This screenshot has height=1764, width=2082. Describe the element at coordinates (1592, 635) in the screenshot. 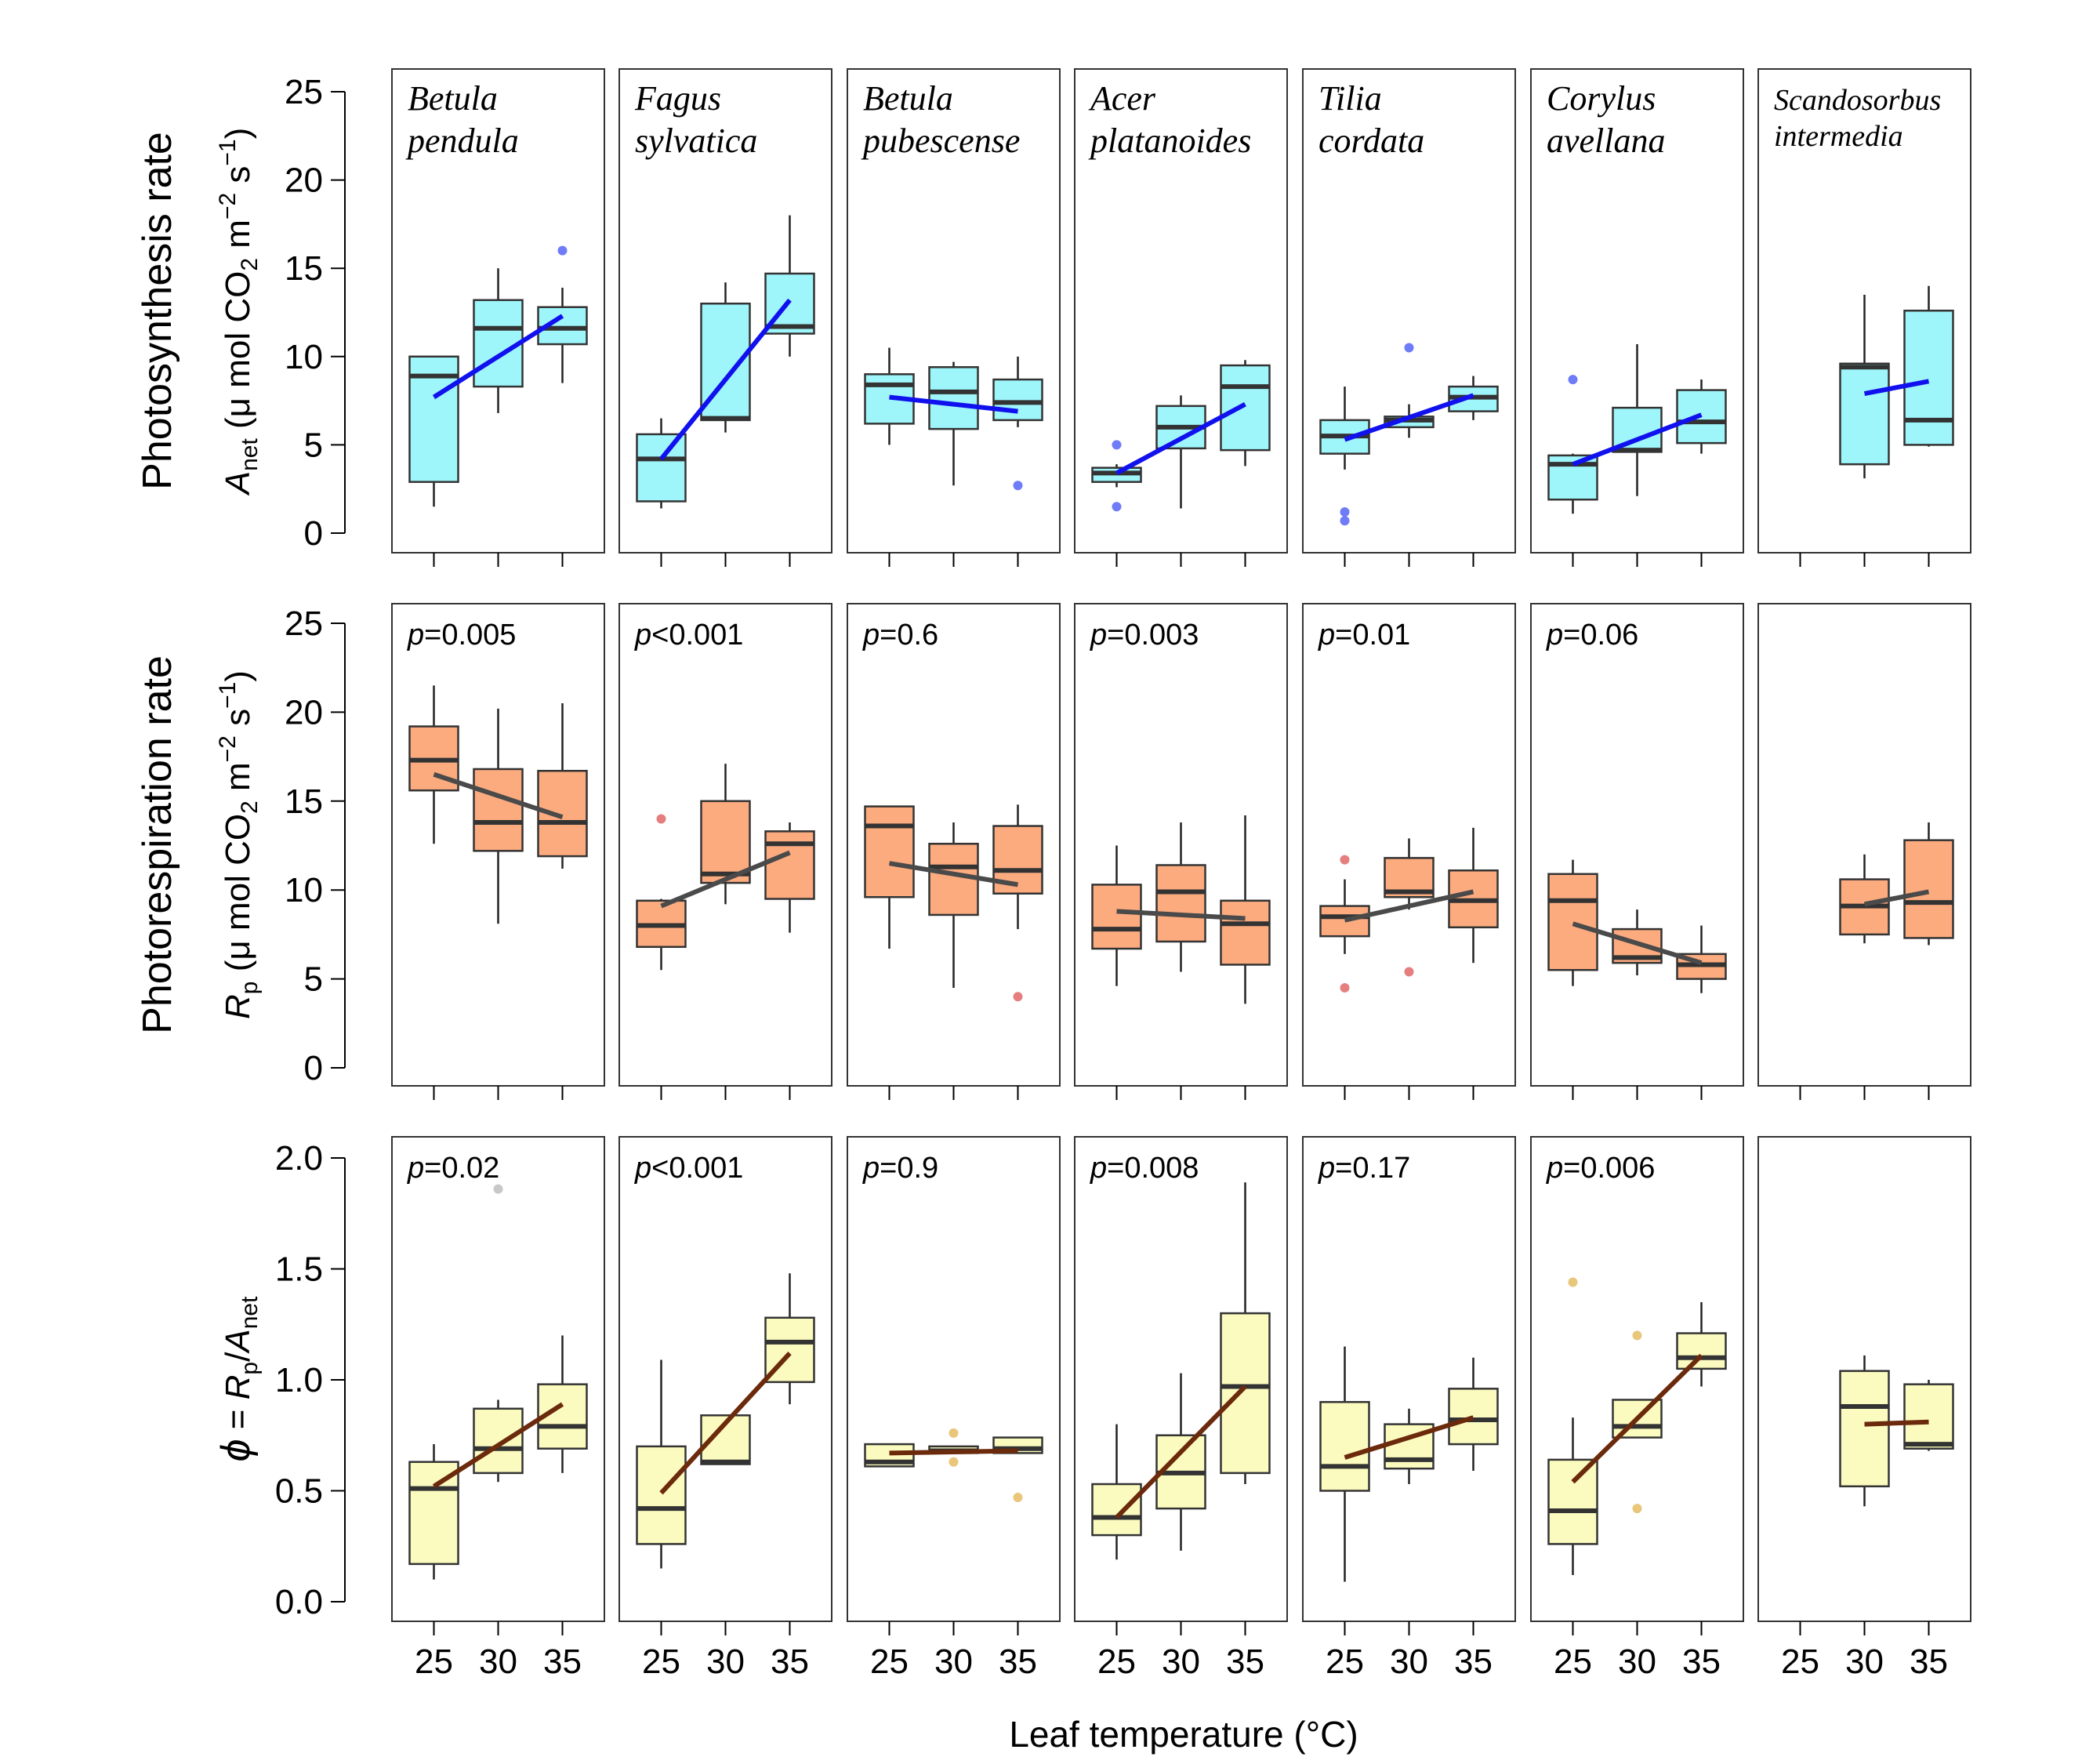

I see `p-value: p=0.06` at that location.